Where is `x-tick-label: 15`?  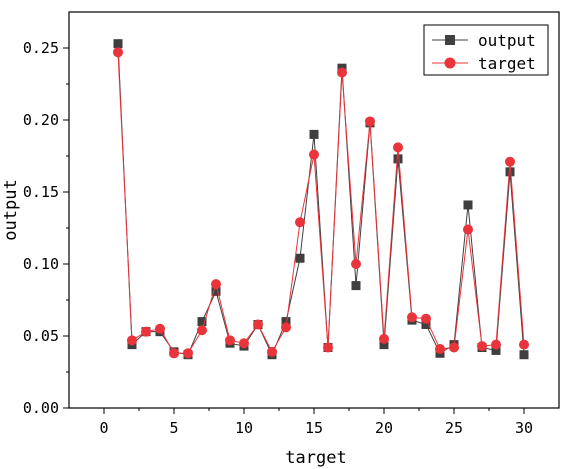 x-tick-label: 15 is located at coordinates (314, 428).